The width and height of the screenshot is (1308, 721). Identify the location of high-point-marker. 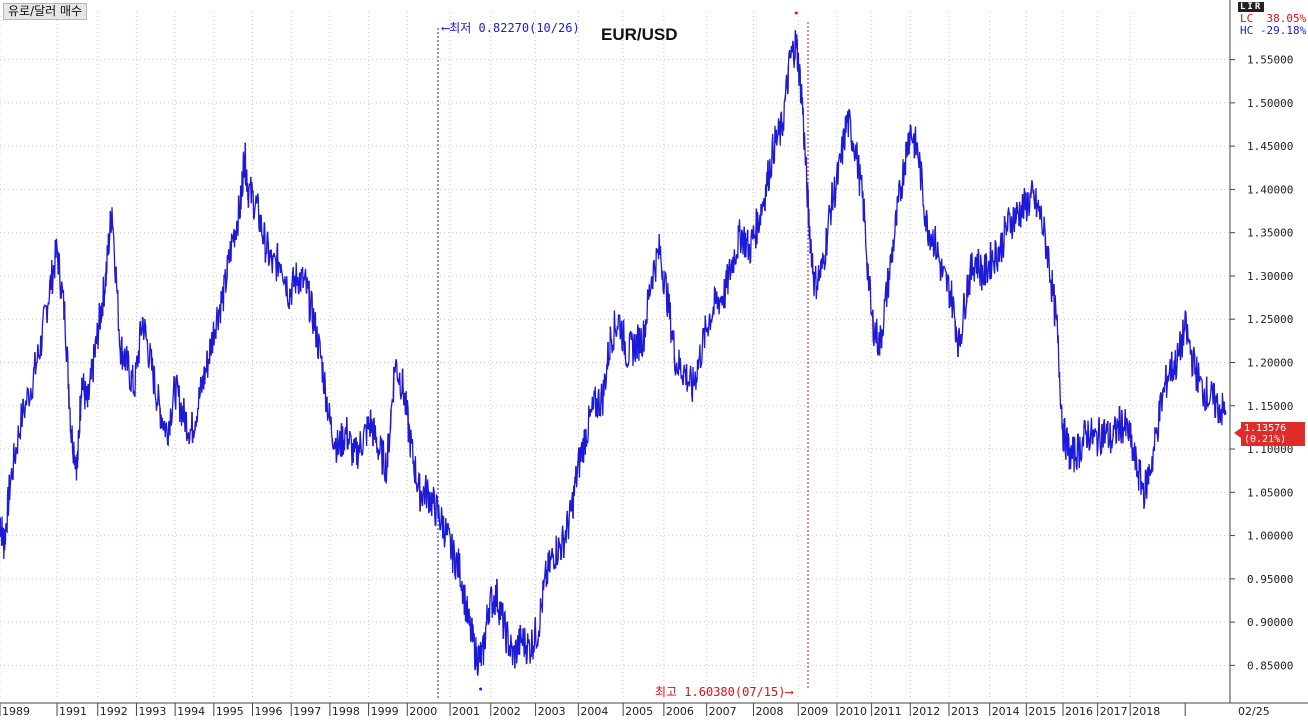
(796, 13).